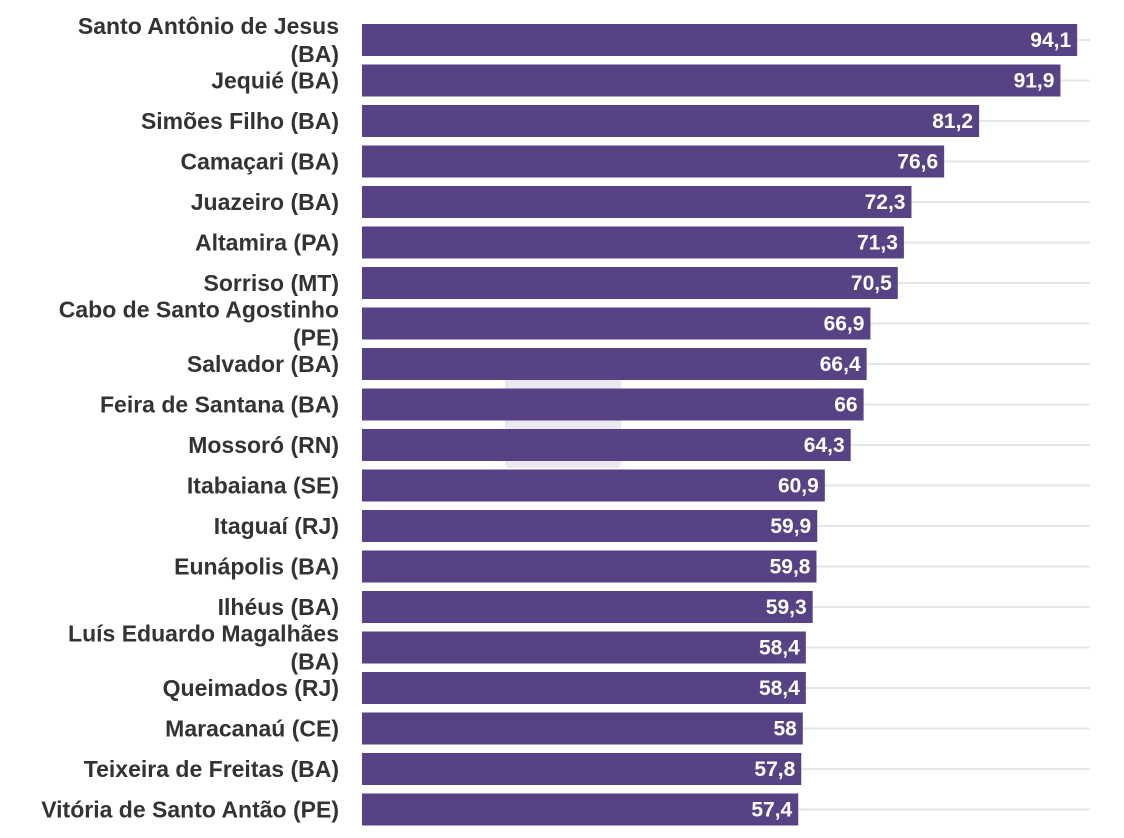 The height and width of the screenshot is (838, 1124). Describe the element at coordinates (271, 283) in the screenshot. I see `category-label: Sorriso (MT)` at that location.